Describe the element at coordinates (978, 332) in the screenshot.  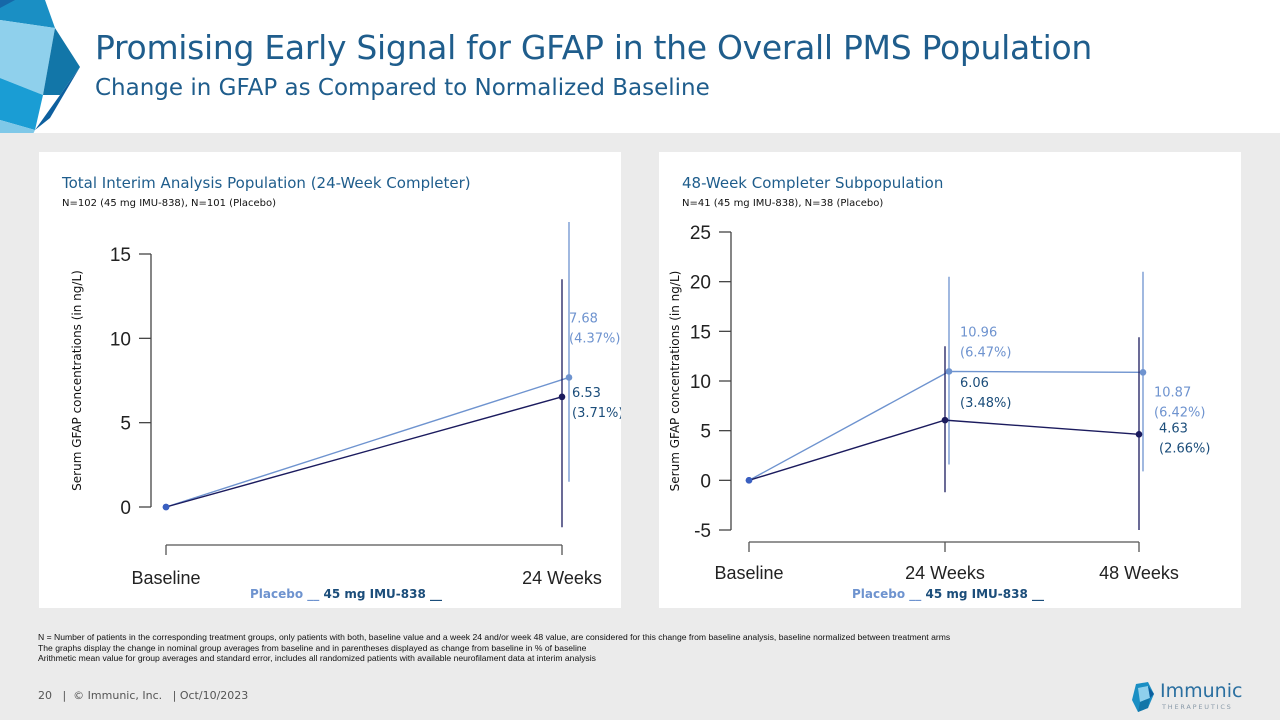
I see `data-label-value: 10.96` at that location.